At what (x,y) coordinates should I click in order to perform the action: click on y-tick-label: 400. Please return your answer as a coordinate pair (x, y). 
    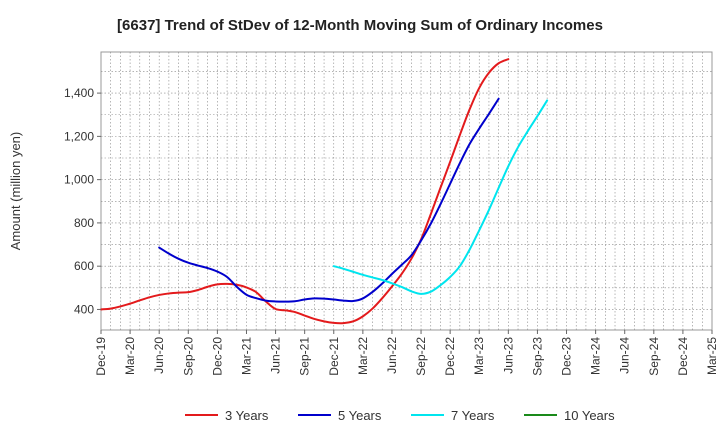
    Looking at the image, I should click on (84, 309).